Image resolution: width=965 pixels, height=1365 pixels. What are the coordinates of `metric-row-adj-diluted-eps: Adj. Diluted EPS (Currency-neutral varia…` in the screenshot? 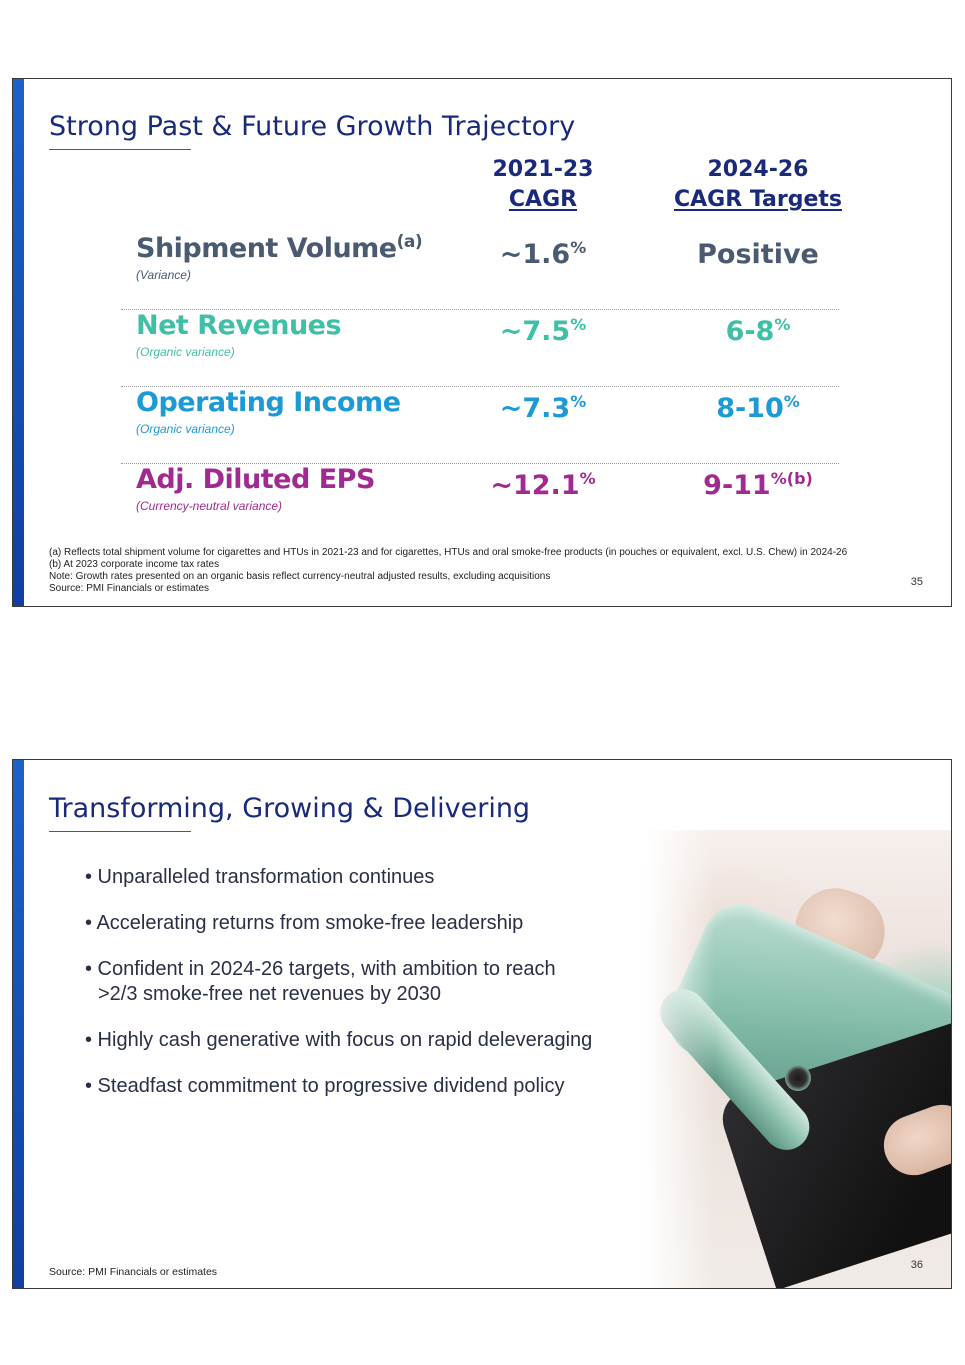 It's located at (480, 502).